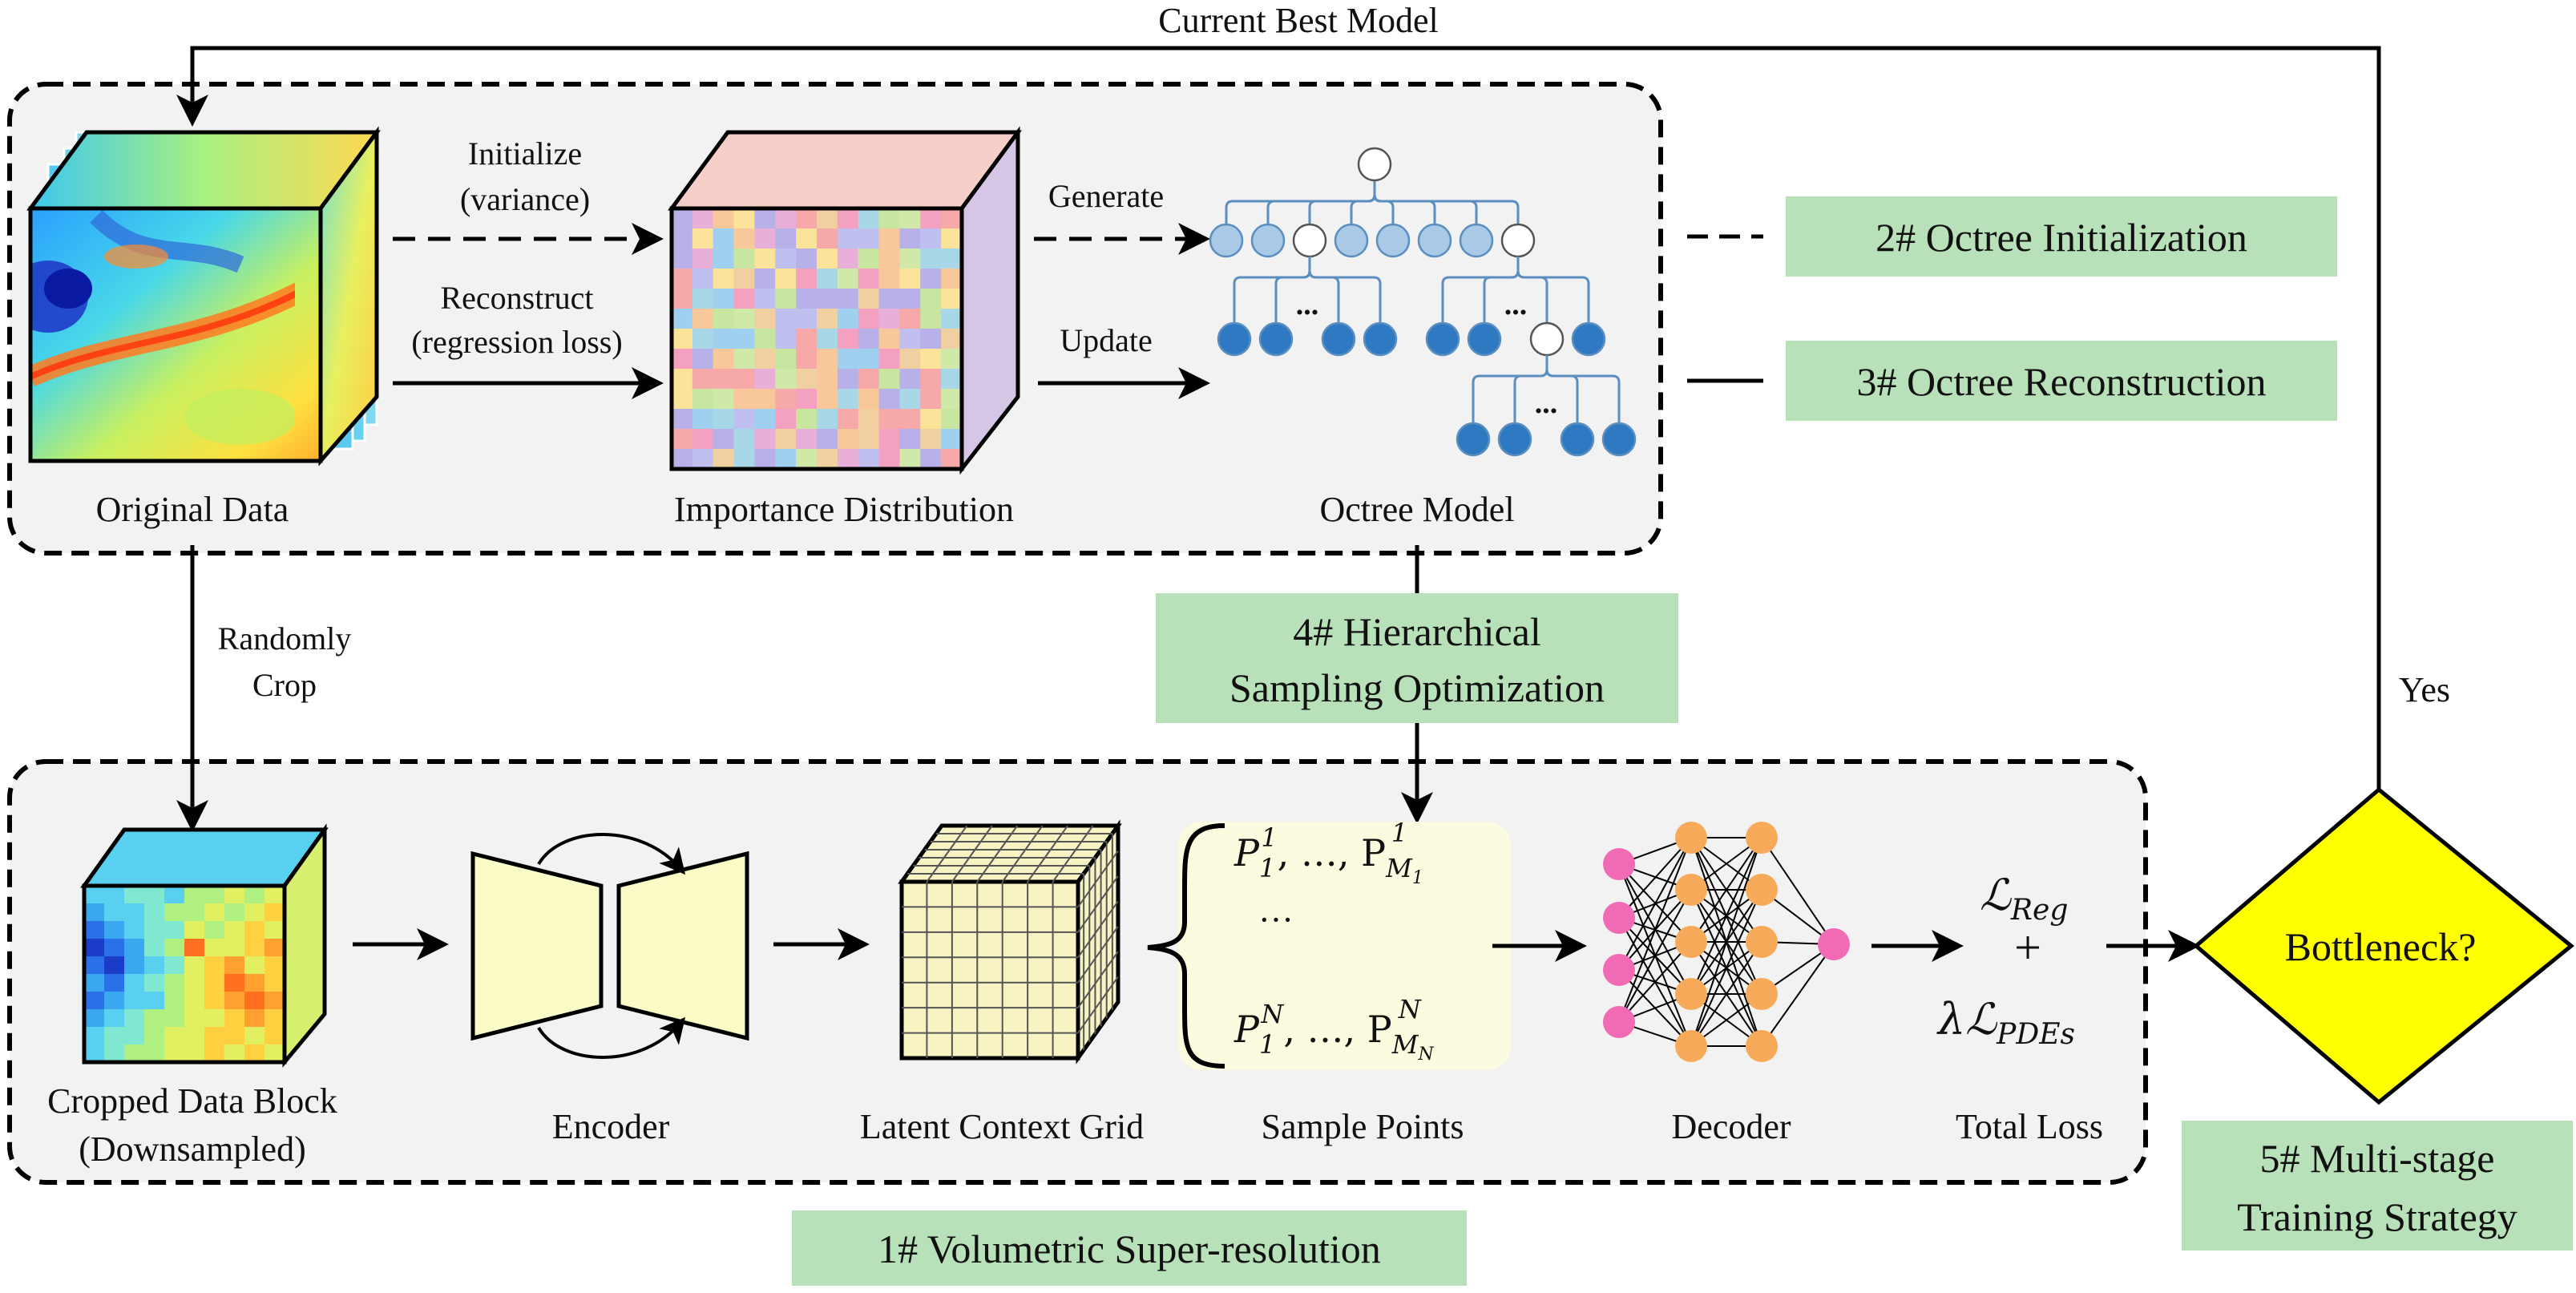  What do you see at coordinates (1129, 1248) in the screenshot?
I see `stage1-box` at bounding box center [1129, 1248].